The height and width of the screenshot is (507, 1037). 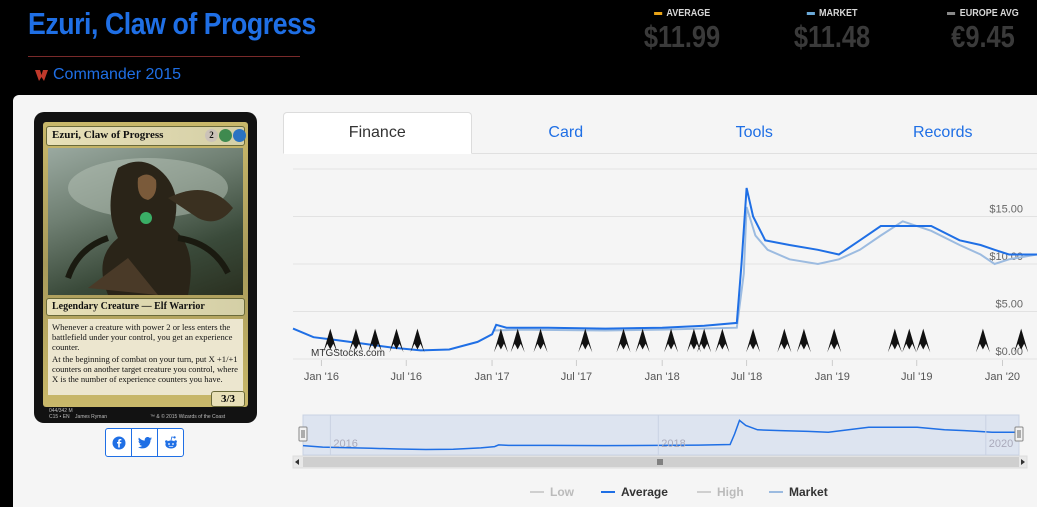 What do you see at coordinates (838, 13) in the screenshot?
I see `price-label: MARKET` at bounding box center [838, 13].